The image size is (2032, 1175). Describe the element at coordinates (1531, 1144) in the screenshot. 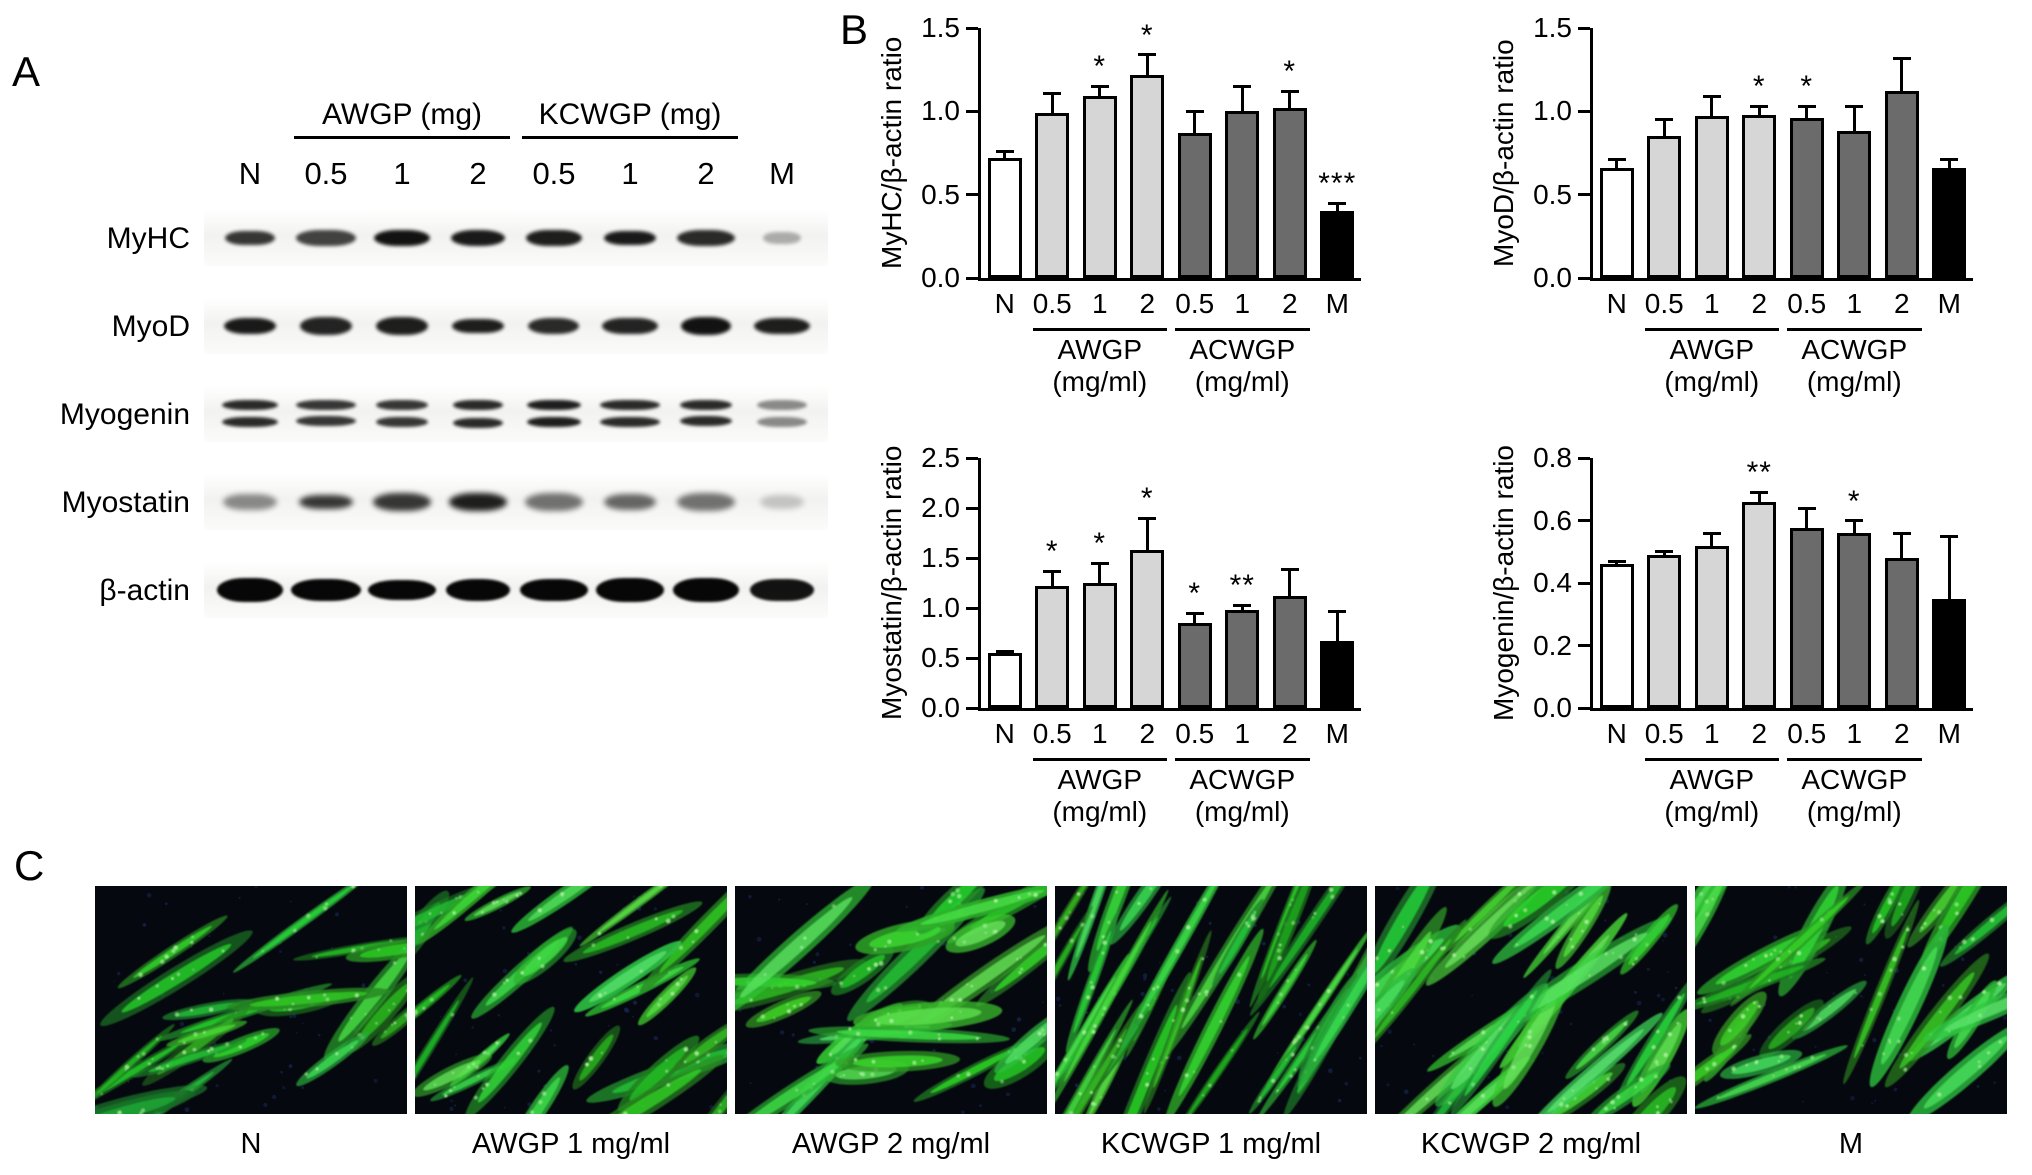

I see `micrograph-label: KCWGP 2 mg/ml` at that location.